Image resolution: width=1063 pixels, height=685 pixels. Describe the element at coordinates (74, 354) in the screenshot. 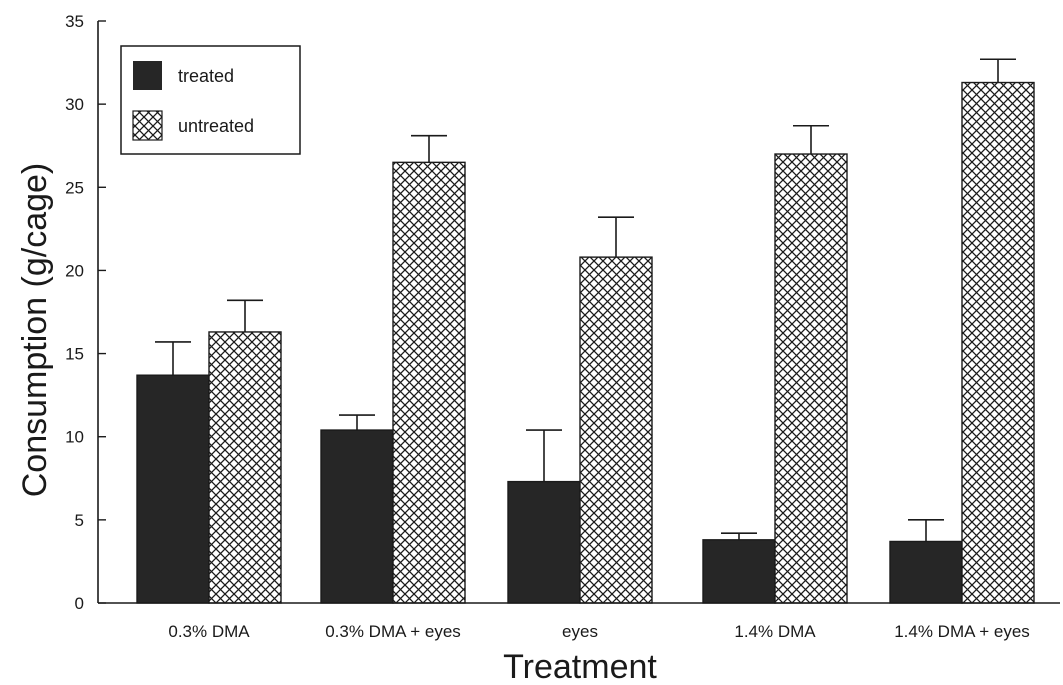

I see `y-tick-label: 15` at that location.